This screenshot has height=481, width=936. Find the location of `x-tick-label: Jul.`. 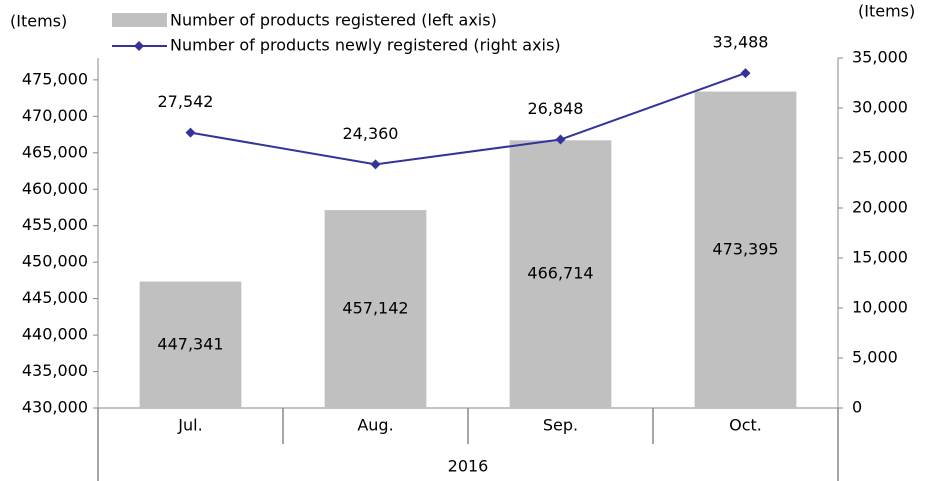

x-tick-label: Jul. is located at coordinates (189, 425).